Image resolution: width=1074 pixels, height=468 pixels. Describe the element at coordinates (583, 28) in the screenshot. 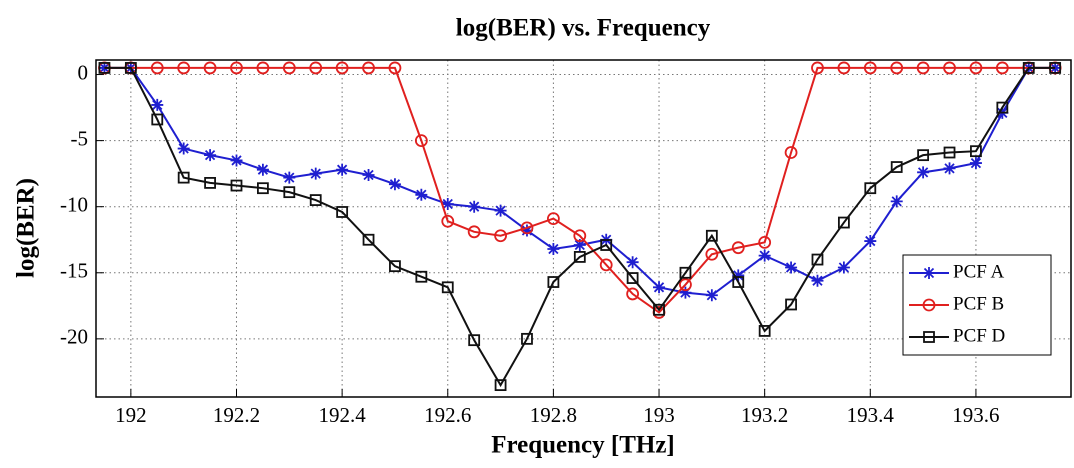

I see `chart-title: log(BER) vs. Frequency` at that location.